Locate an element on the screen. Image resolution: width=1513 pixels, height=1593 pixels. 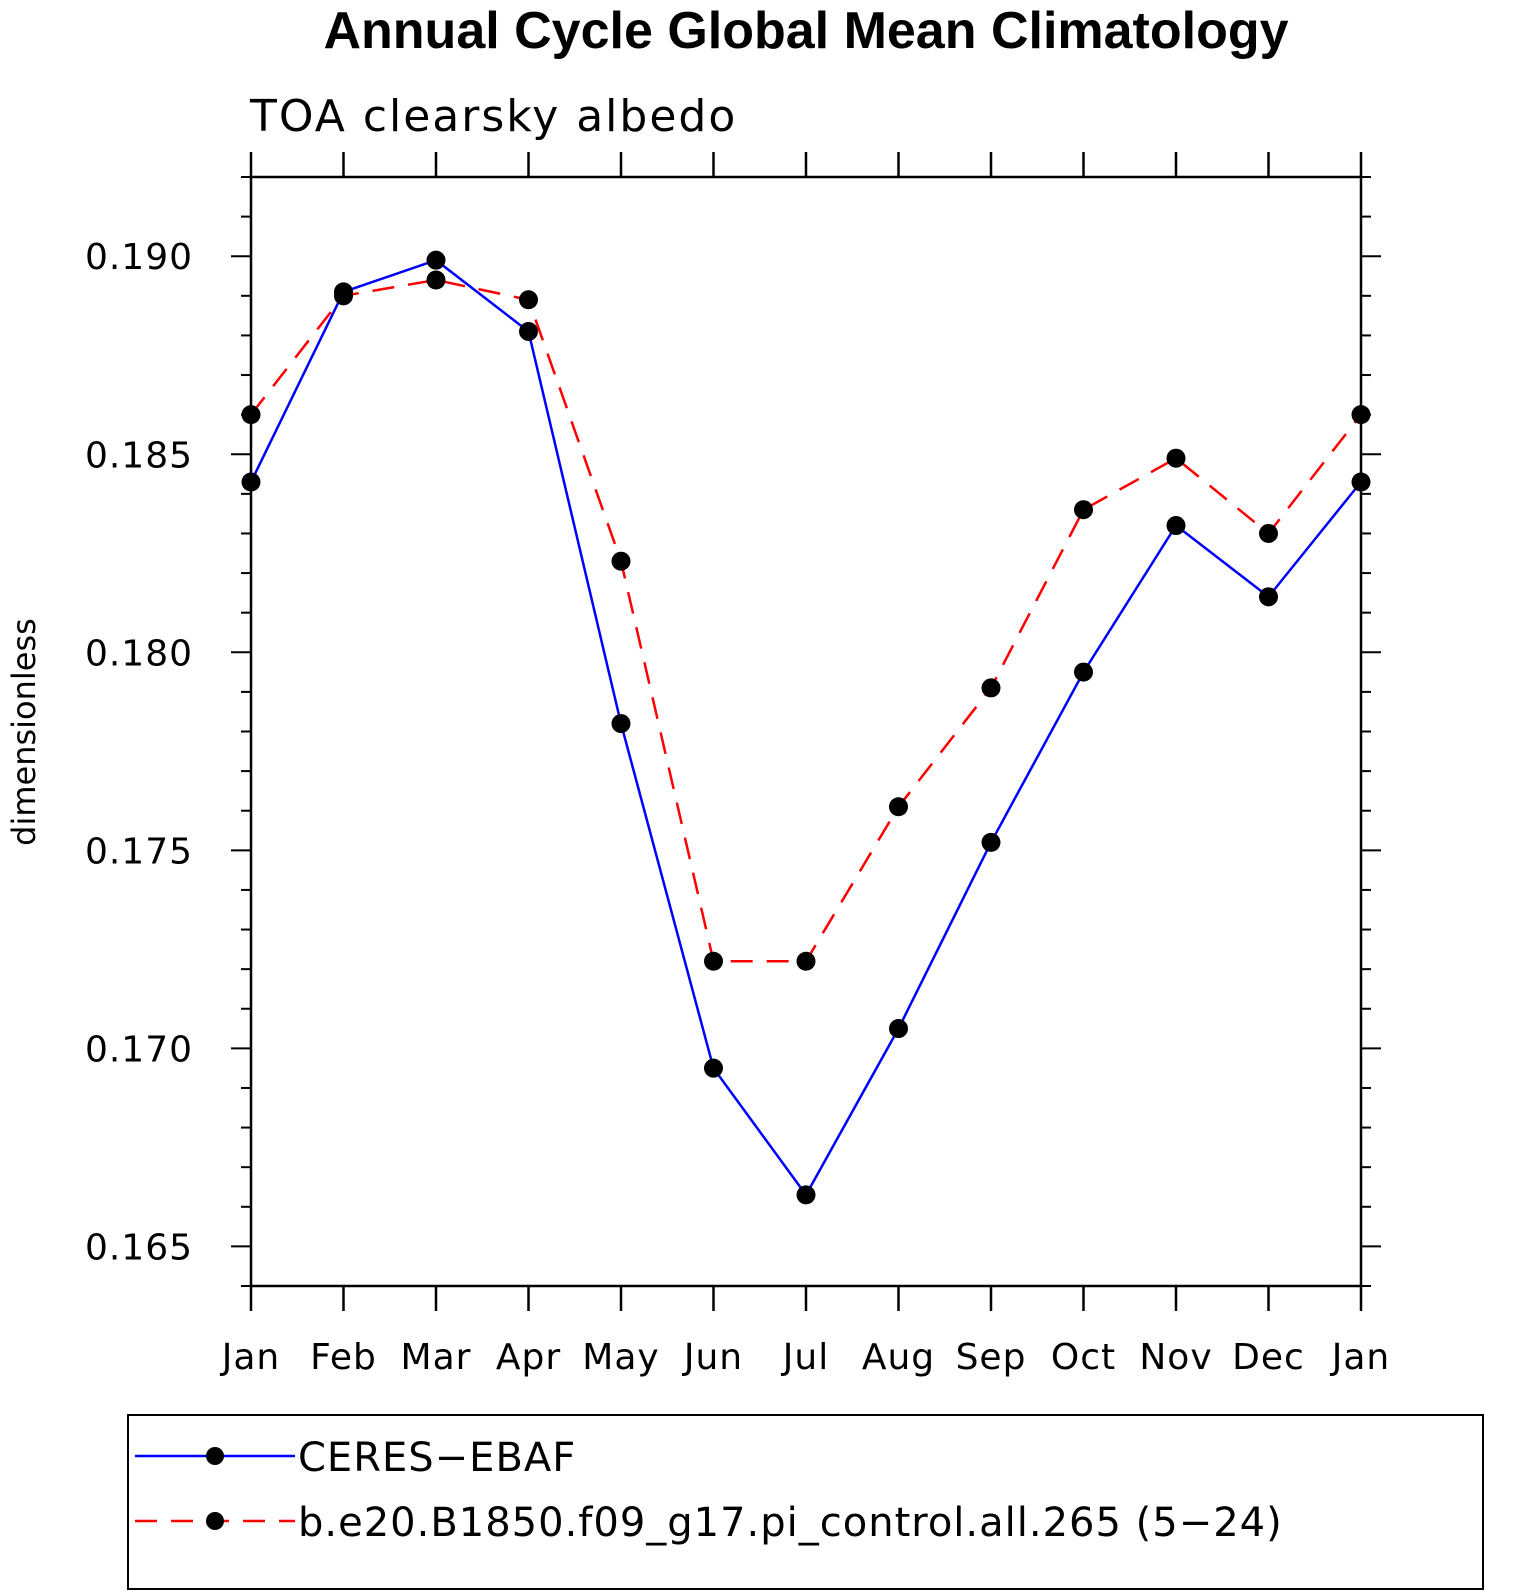
x-tick-label: Feb is located at coordinates (343, 1357).